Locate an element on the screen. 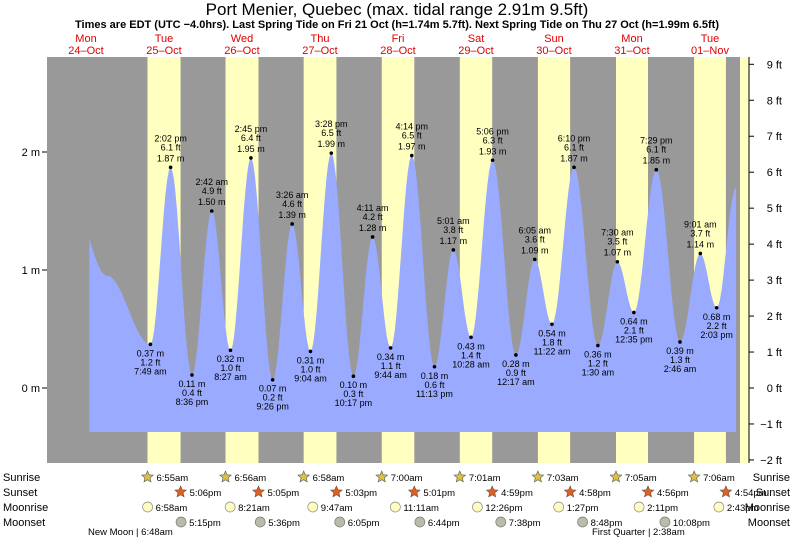 This screenshot has height=539, width=793. day-name: Sat is located at coordinates (476, 39).